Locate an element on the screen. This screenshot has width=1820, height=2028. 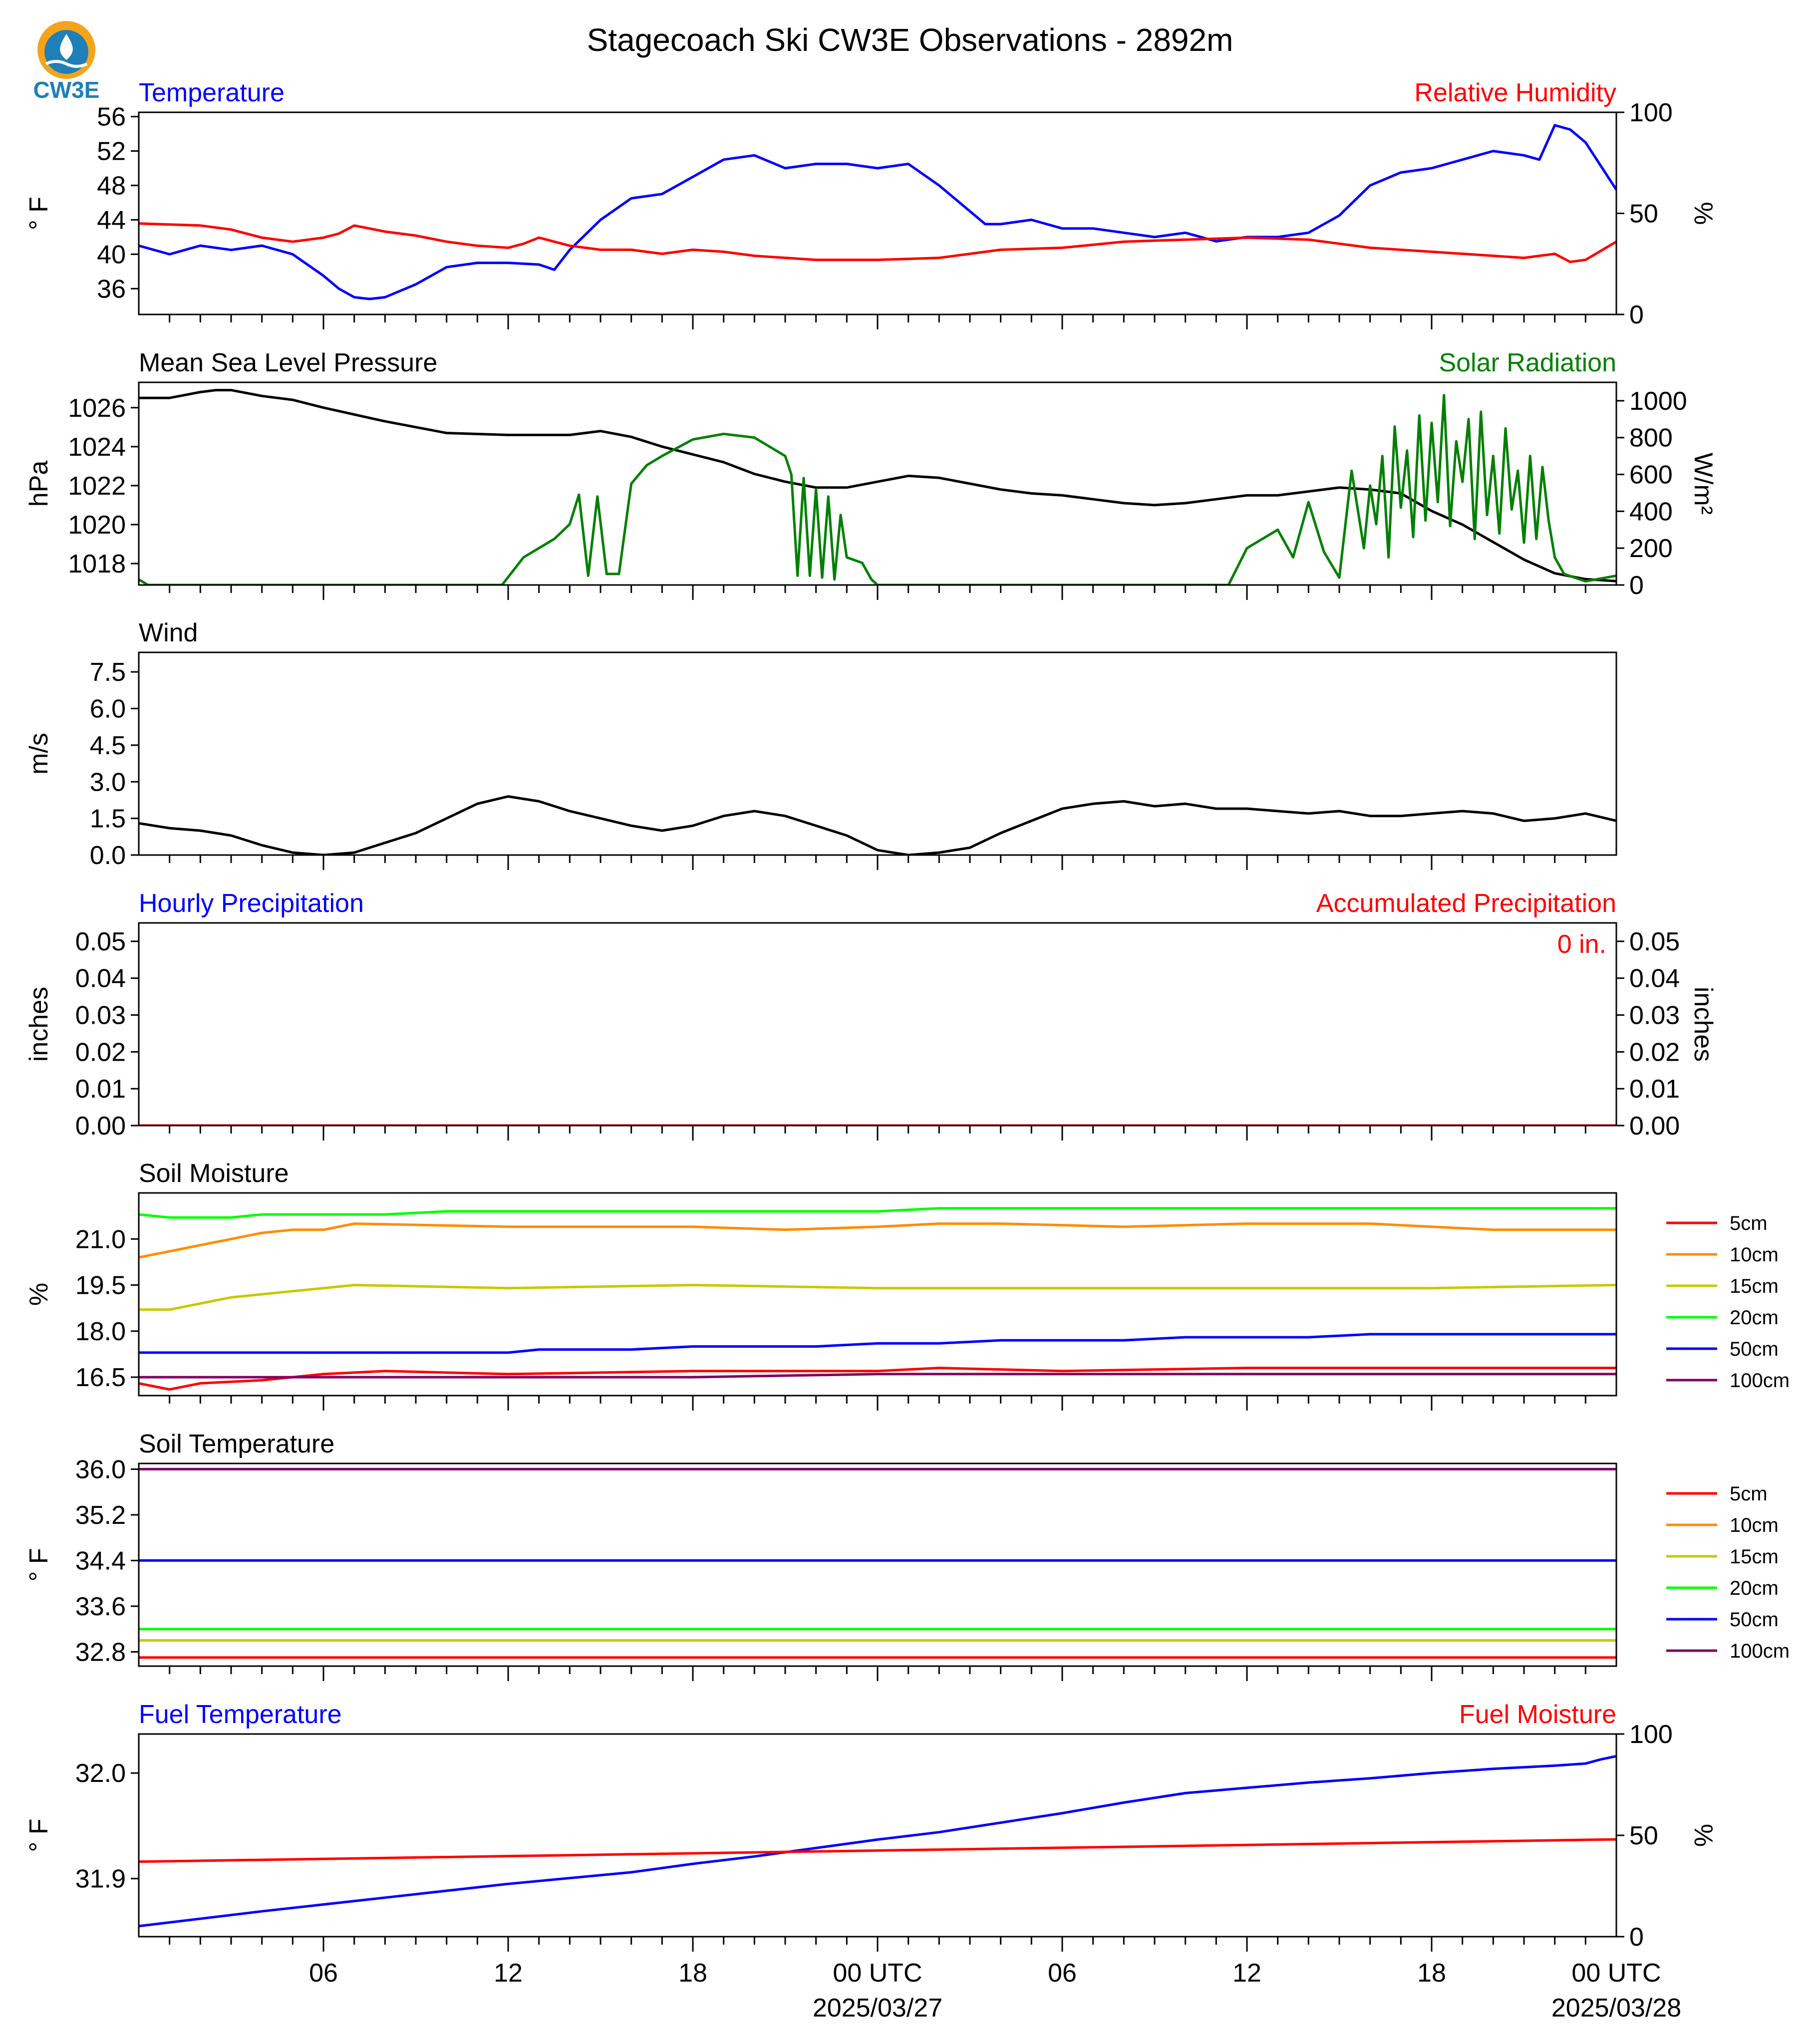
series-line-fuel-temperature is located at coordinates (877, 1841).